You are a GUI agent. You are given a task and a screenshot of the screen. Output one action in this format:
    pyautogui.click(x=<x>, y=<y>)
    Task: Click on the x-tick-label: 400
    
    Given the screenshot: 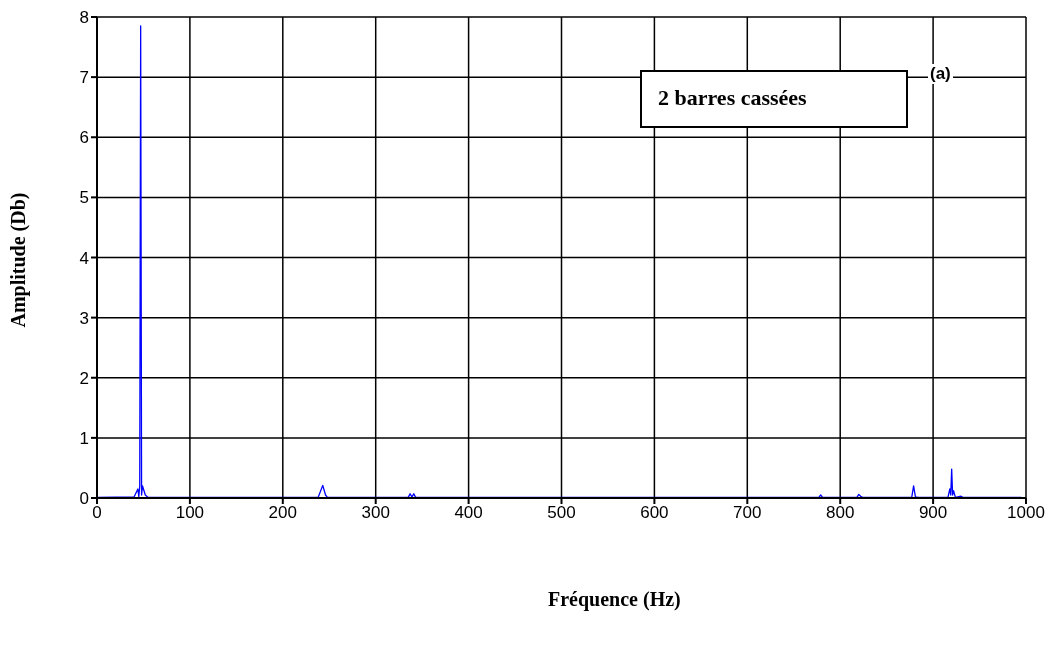 What is the action you would take?
    pyautogui.click(x=468, y=513)
    